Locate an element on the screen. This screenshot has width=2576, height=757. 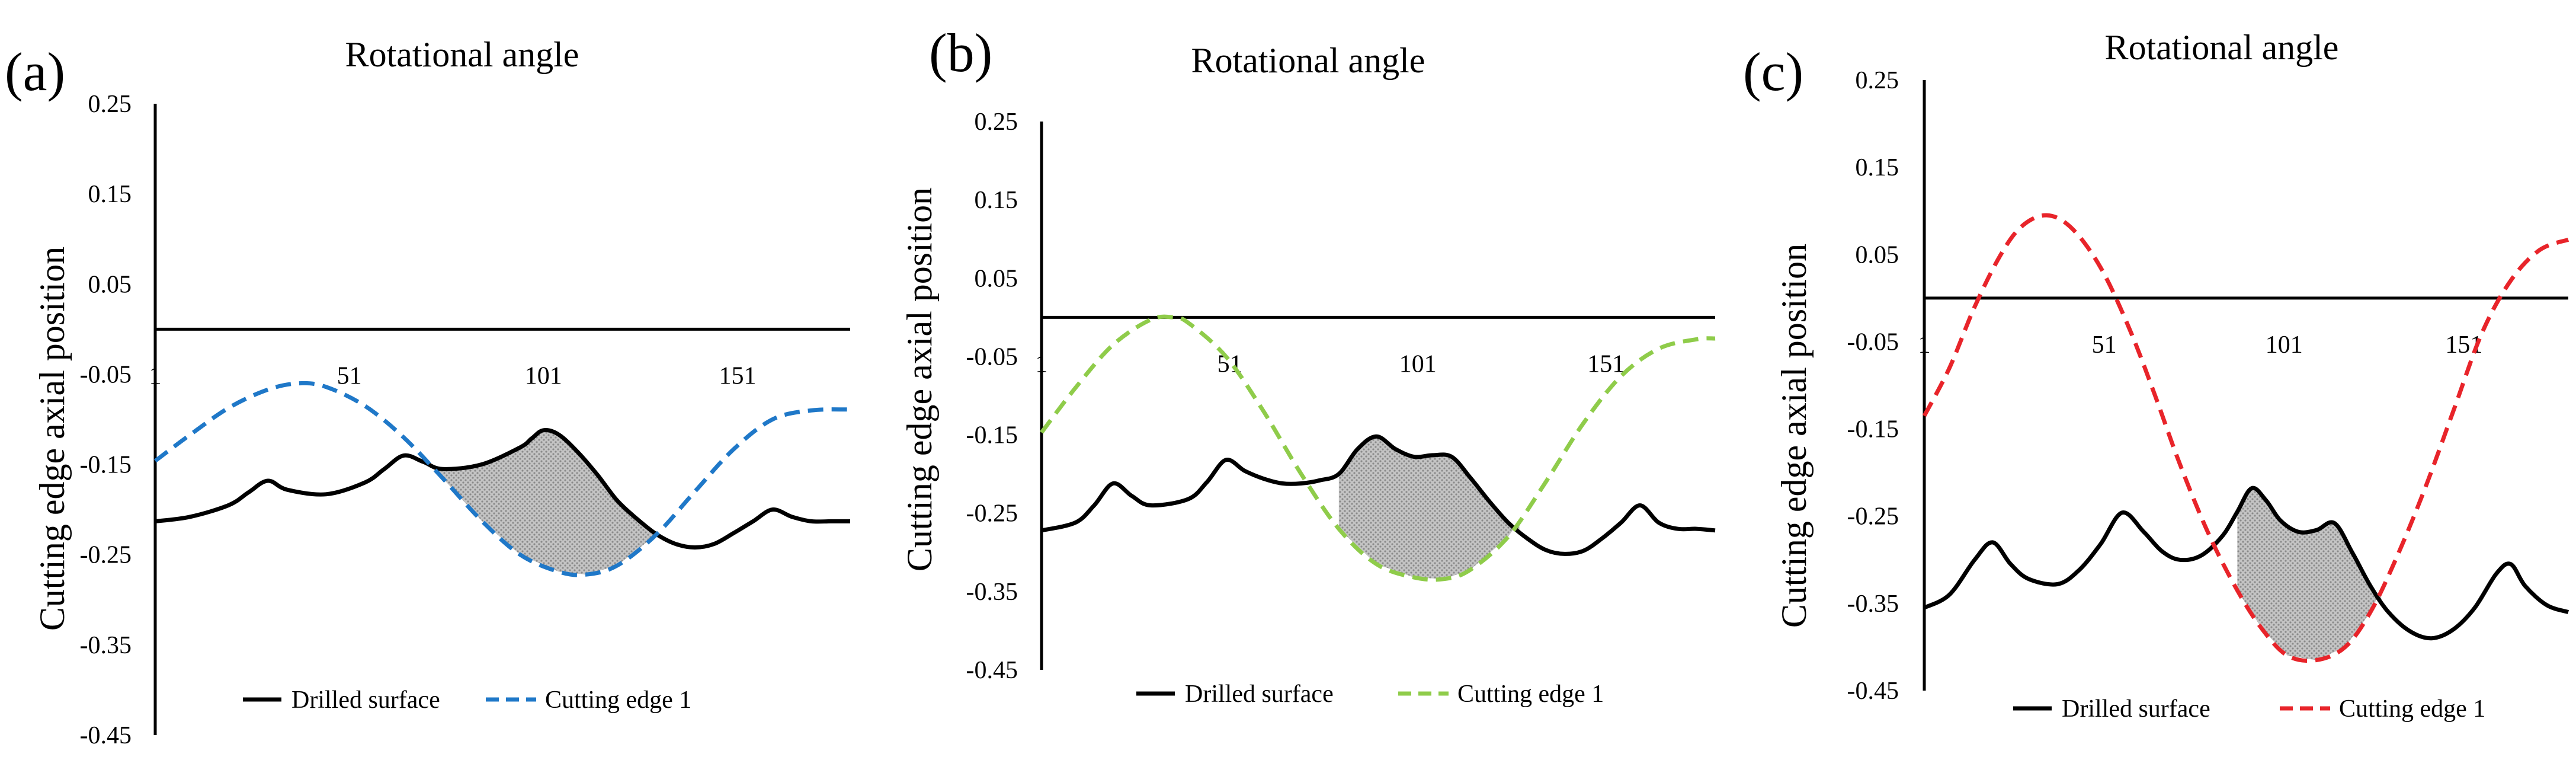
panel-letter: (b) is located at coordinates (960, 53).